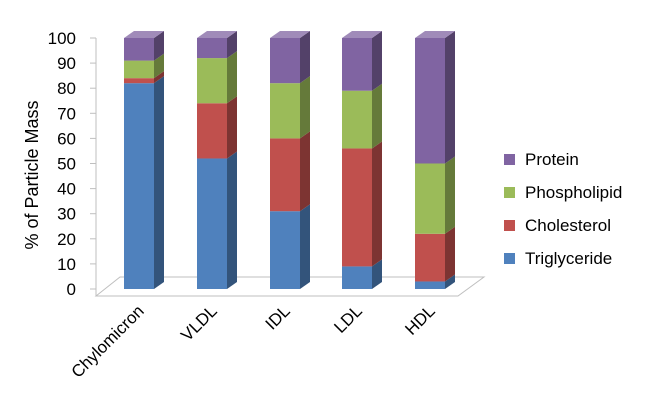 The image size is (655, 416). I want to click on y-tick-label: 0, so click(71, 289).